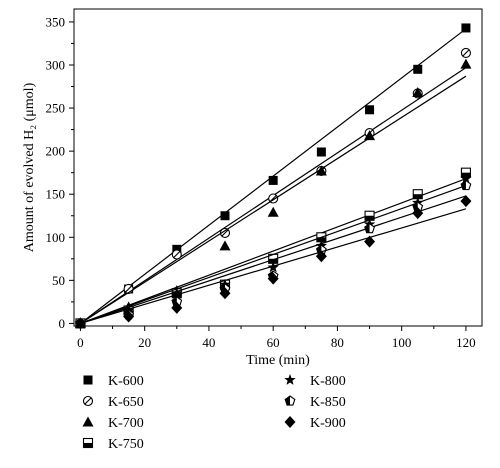 The width and height of the screenshot is (500, 468). I want to click on legend-label: K-800, so click(328, 381).